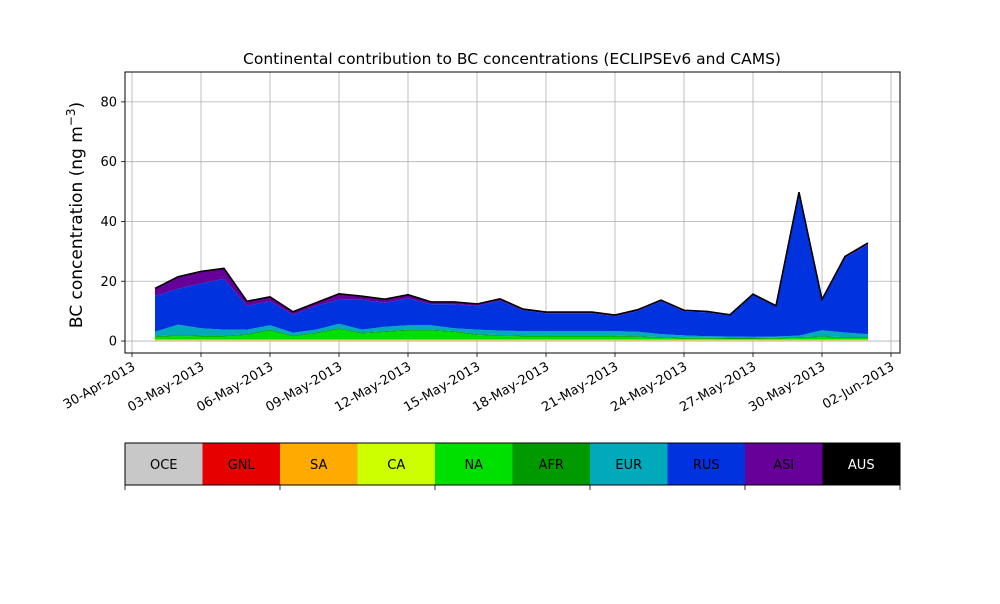 This screenshot has width=1000, height=604. Describe the element at coordinates (318, 465) in the screenshot. I see `legend-label-sa: SA` at that location.